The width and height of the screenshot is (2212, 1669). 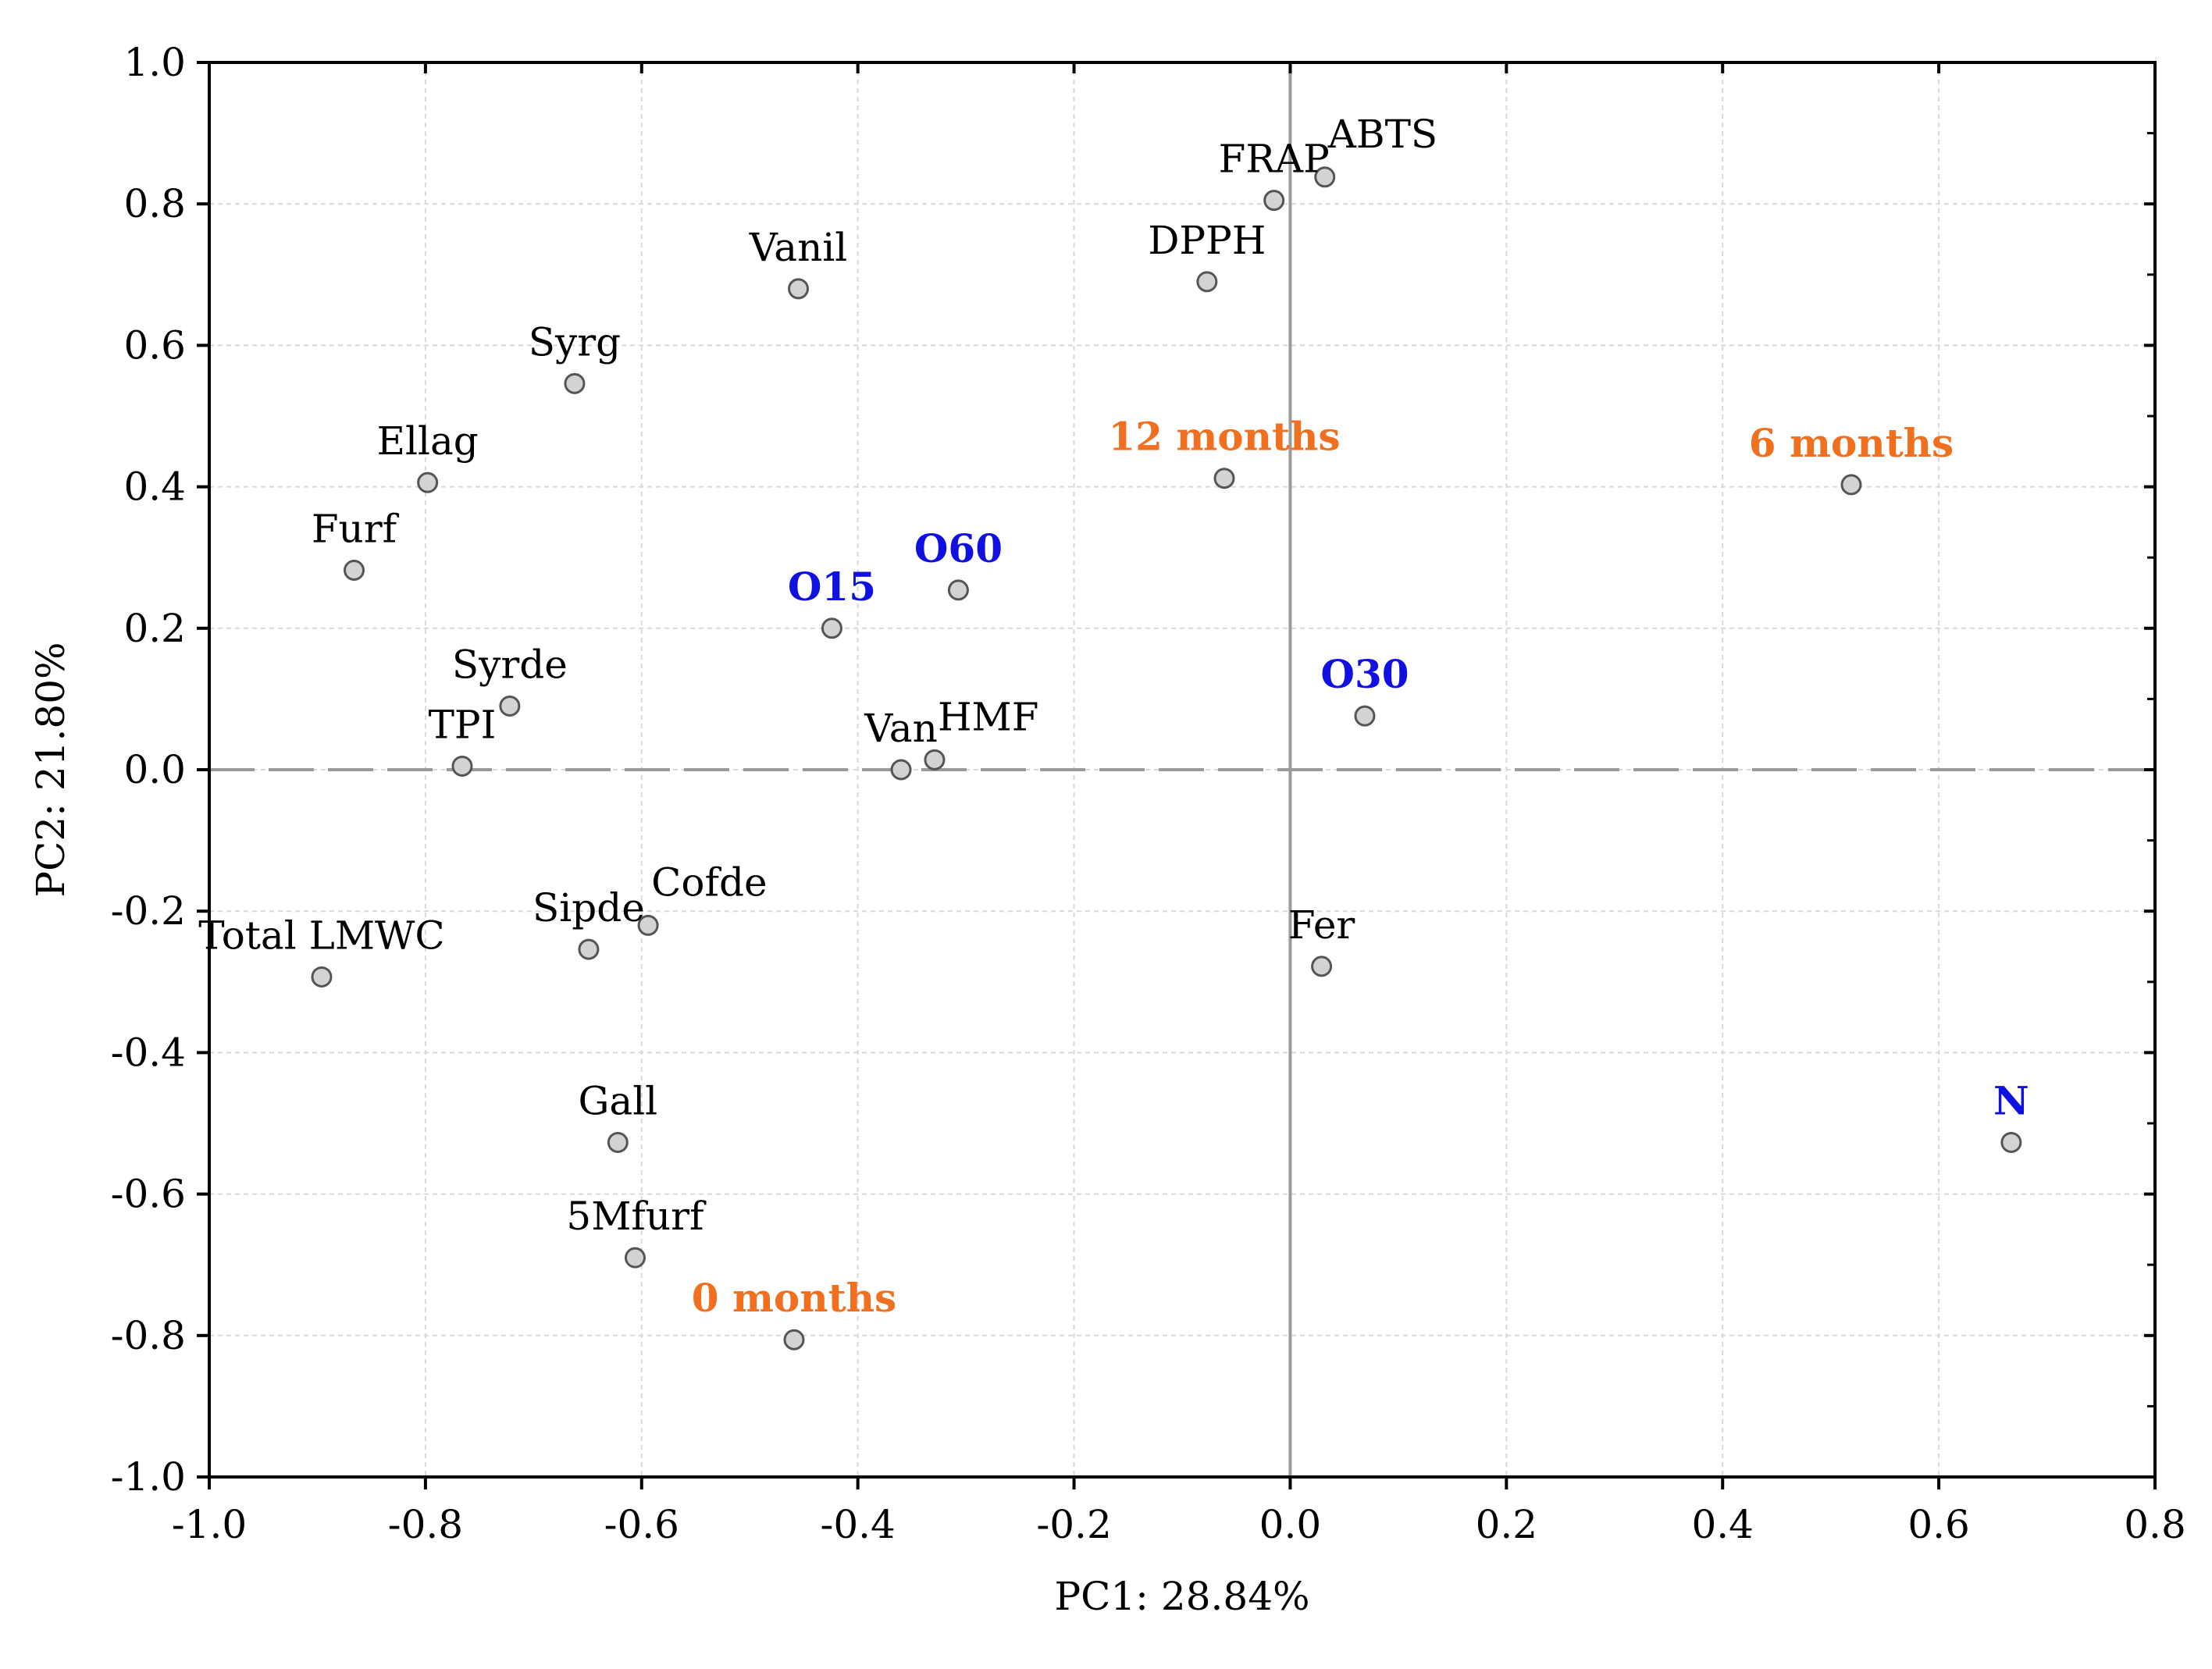 I want to click on point-label: Gall, so click(x=618, y=1101).